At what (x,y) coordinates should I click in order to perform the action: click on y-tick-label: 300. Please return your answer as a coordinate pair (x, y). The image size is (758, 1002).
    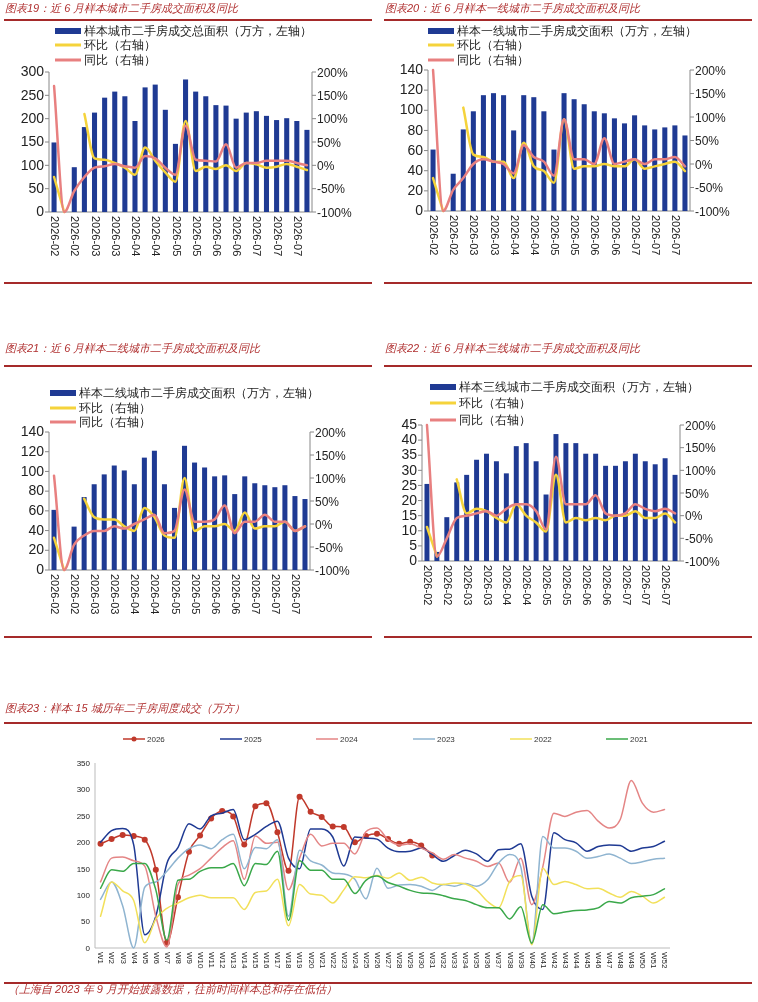
    Looking at the image, I should click on (32, 71).